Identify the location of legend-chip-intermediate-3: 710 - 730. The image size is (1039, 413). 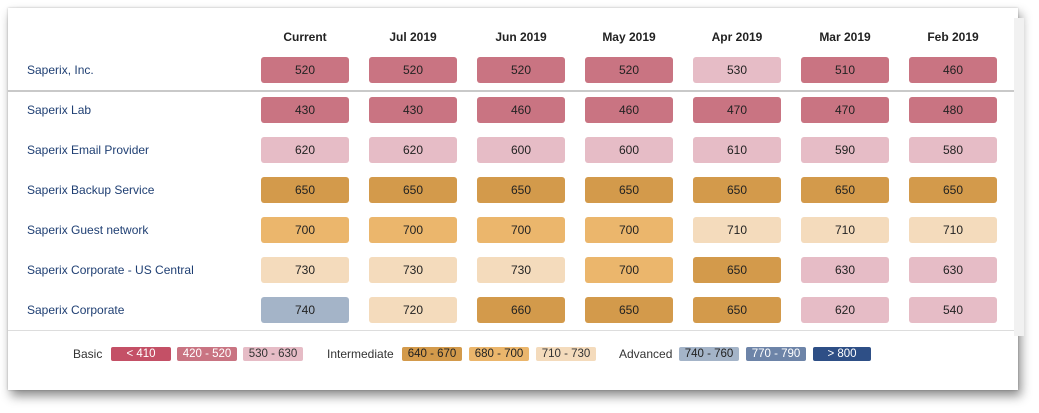
(566, 354).